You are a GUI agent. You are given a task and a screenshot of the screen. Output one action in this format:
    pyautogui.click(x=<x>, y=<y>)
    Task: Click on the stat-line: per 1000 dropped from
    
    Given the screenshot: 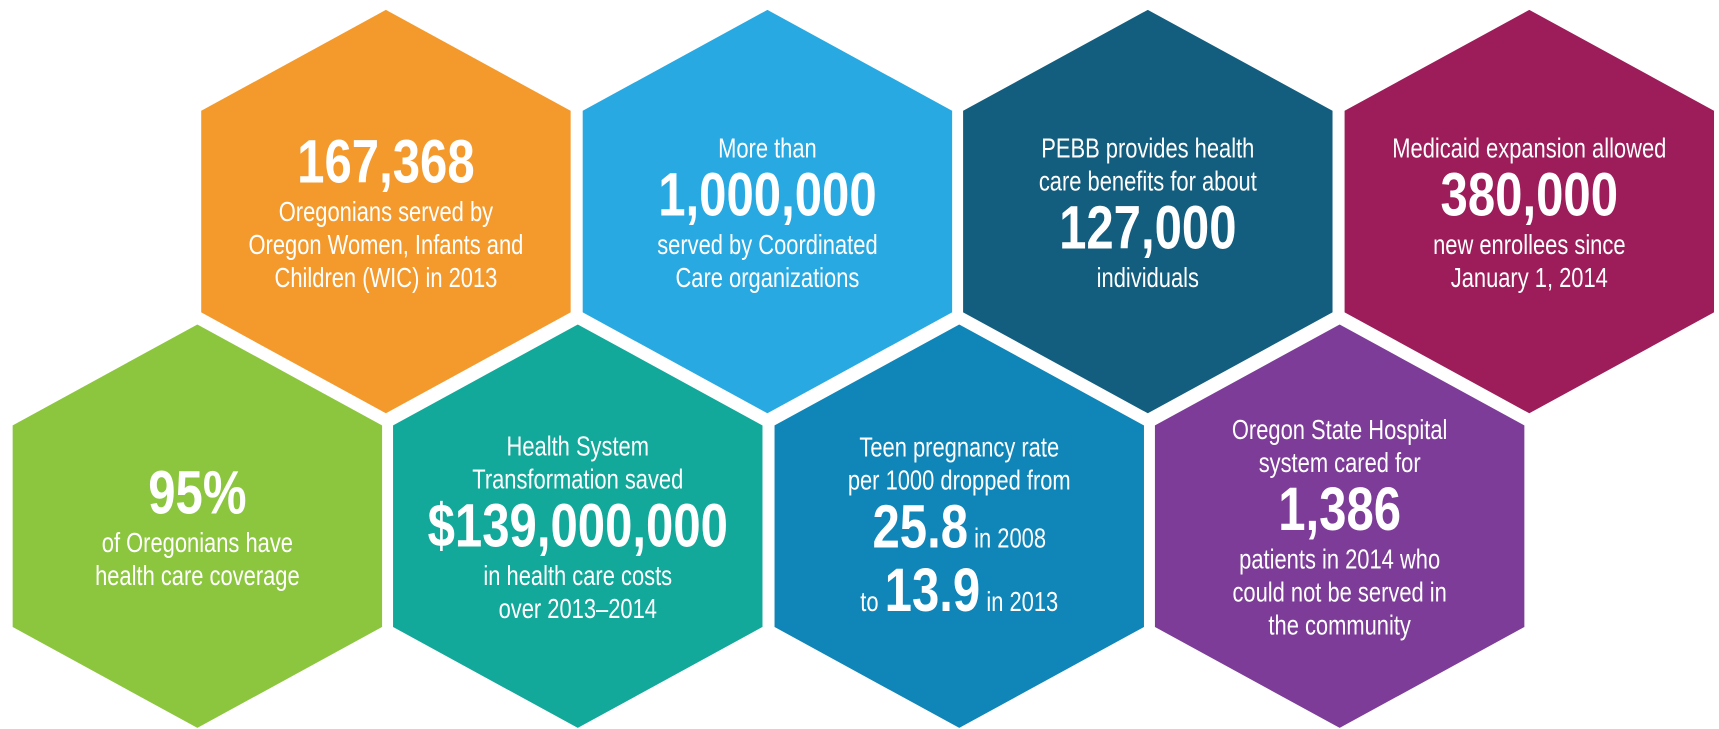 What is the action you would take?
    pyautogui.click(x=959, y=481)
    